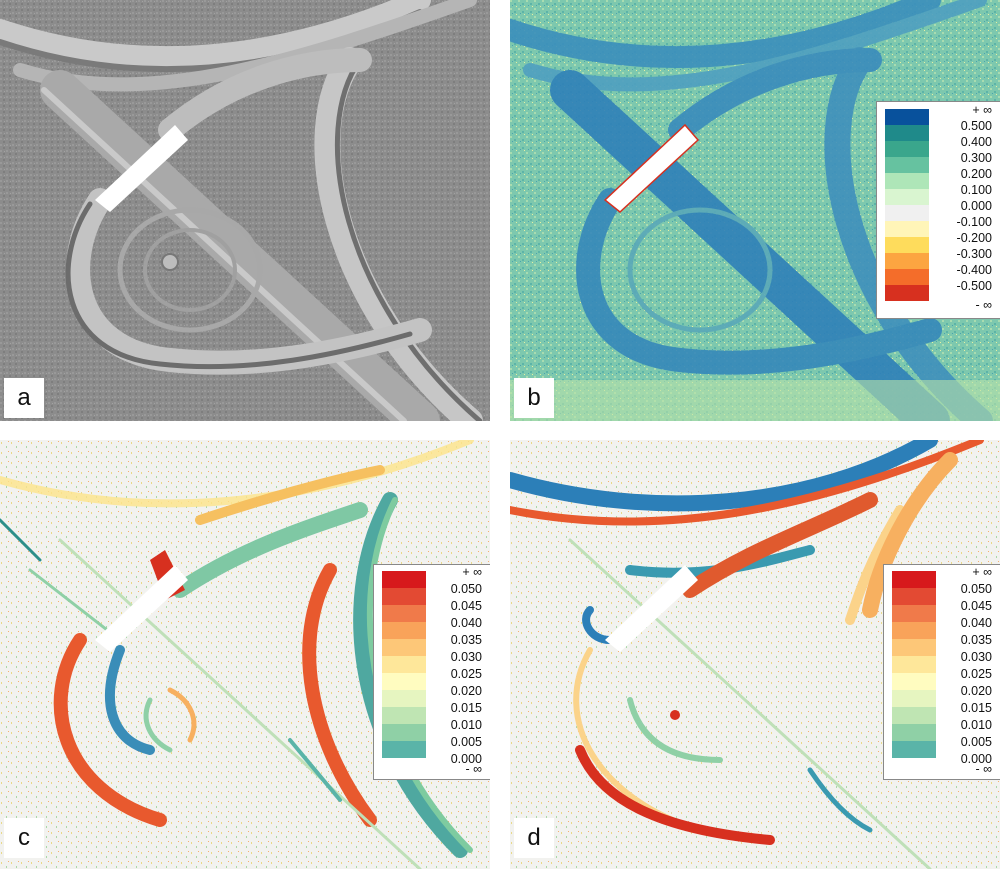  I want to click on legend-b-label-8: -0.200, so click(974, 238).